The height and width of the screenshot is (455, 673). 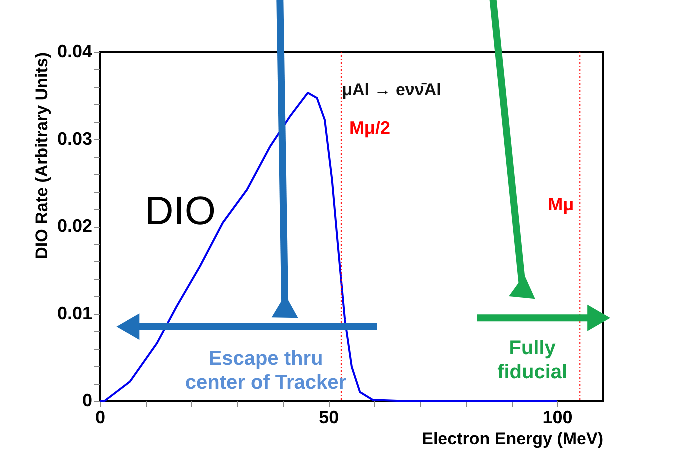 What do you see at coordinates (74, 138) in the screenshot?
I see `y-tick-label: 0.03` at bounding box center [74, 138].